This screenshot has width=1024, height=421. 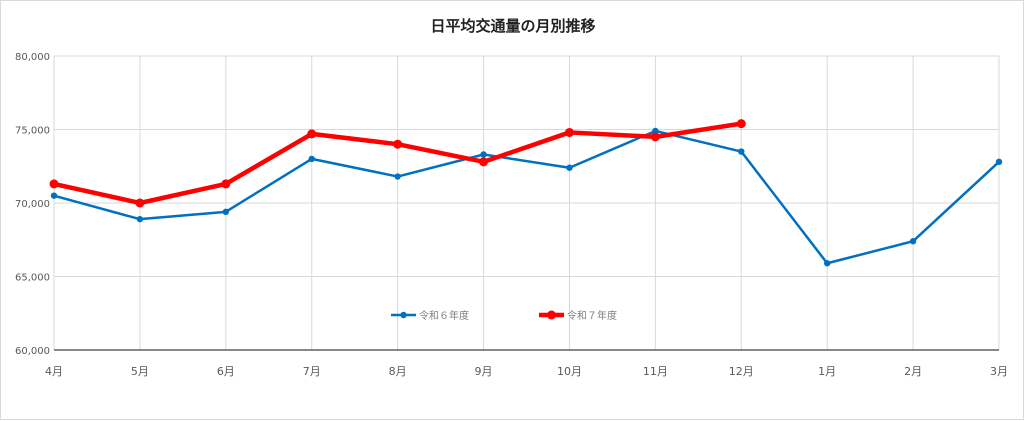 What do you see at coordinates (32, 57) in the screenshot?
I see `y-tick-label: 80,000` at bounding box center [32, 57].